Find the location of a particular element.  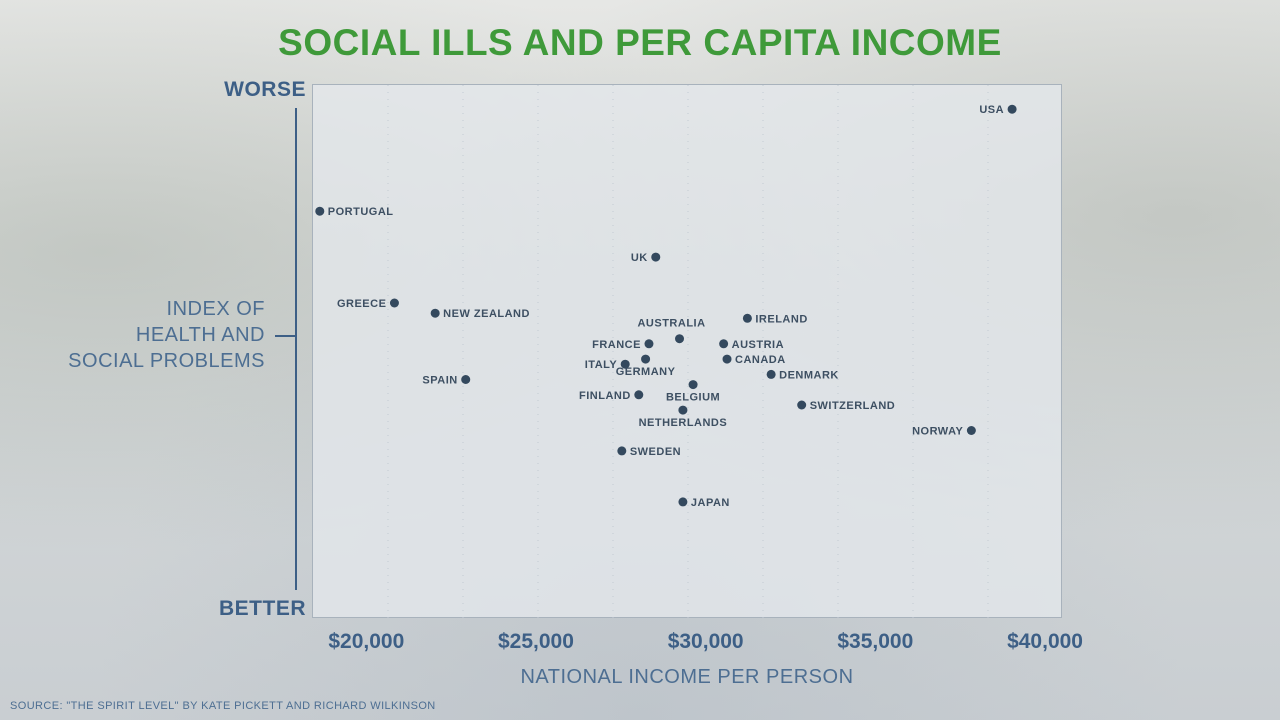

point-label: BELGIUM is located at coordinates (693, 398).